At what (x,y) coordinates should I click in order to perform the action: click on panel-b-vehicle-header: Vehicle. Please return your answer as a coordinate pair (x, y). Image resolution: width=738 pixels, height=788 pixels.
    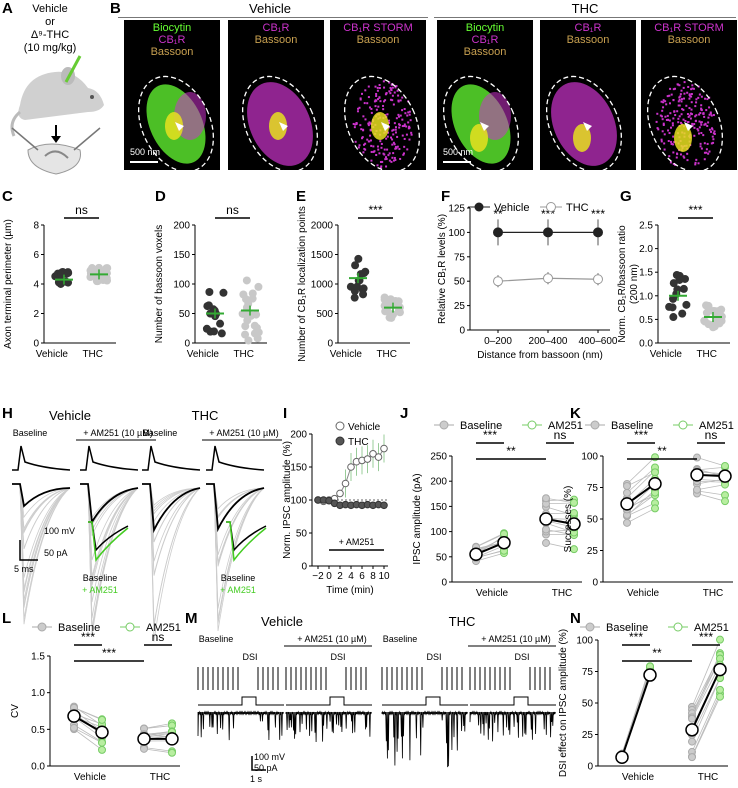
    Looking at the image, I should click on (270, 8).